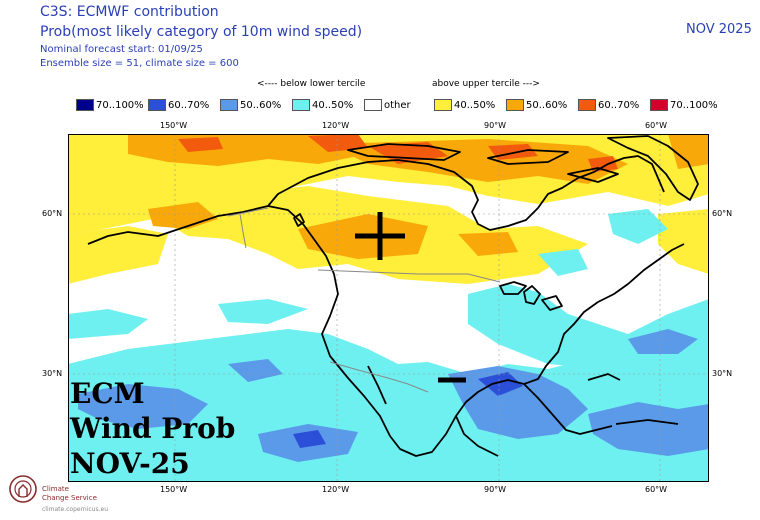 This screenshot has height=520, width=760. What do you see at coordinates (23, 489) in the screenshot?
I see `climate-change-service-logo` at bounding box center [23, 489].